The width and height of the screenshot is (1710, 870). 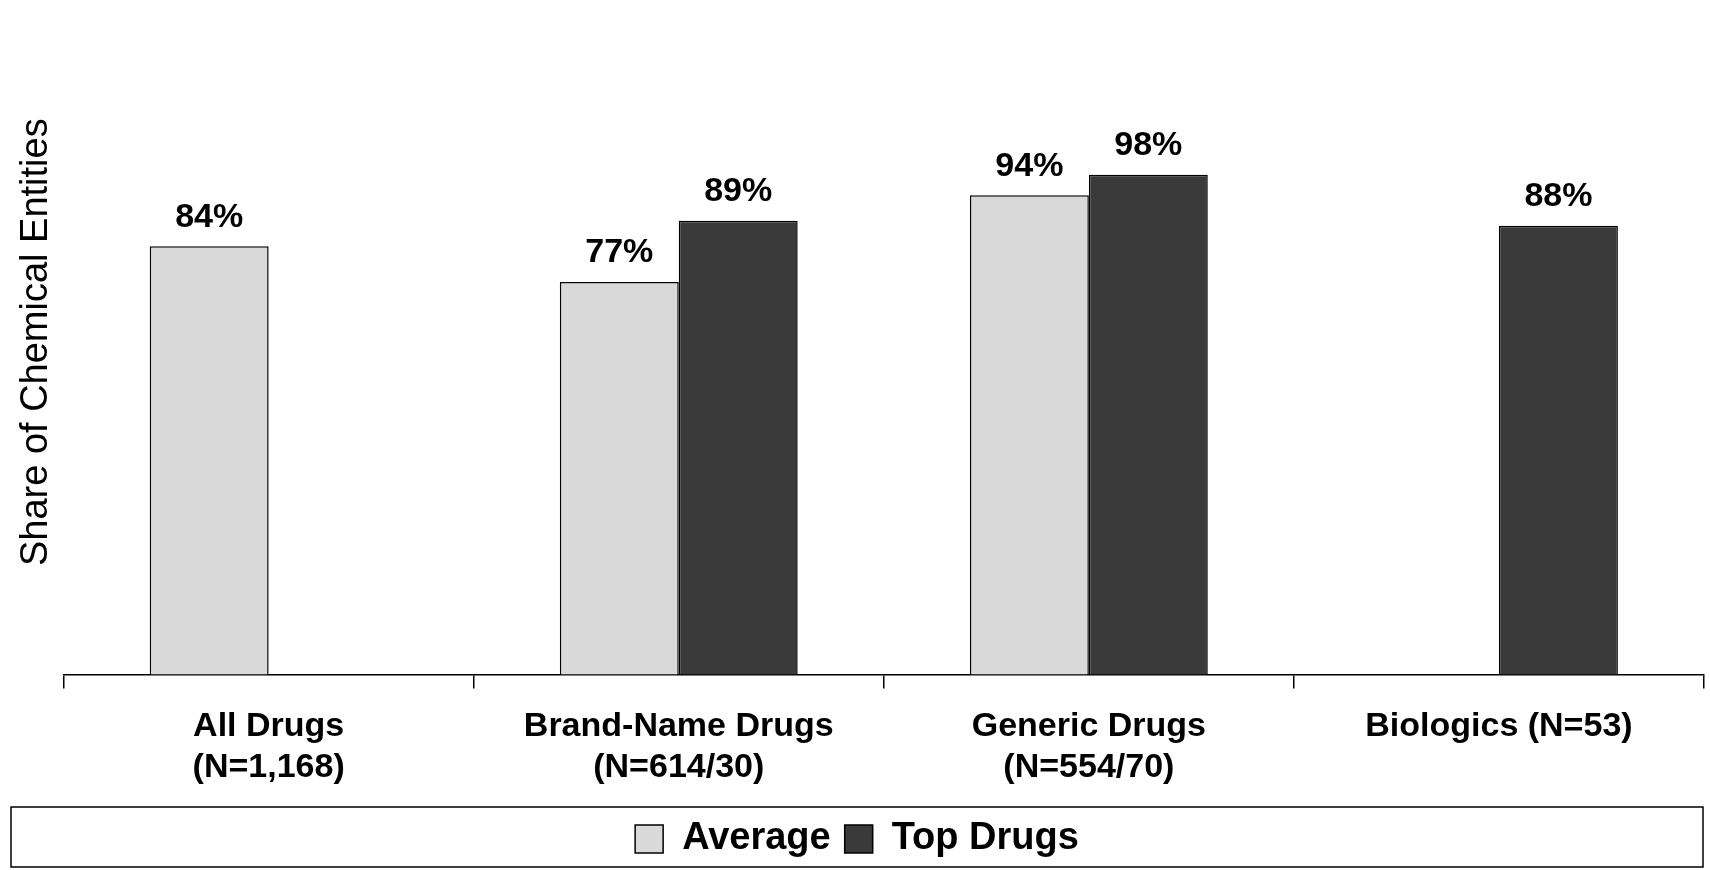 I want to click on y-axis-title: Share of Chemical Entities, so click(x=34, y=342).